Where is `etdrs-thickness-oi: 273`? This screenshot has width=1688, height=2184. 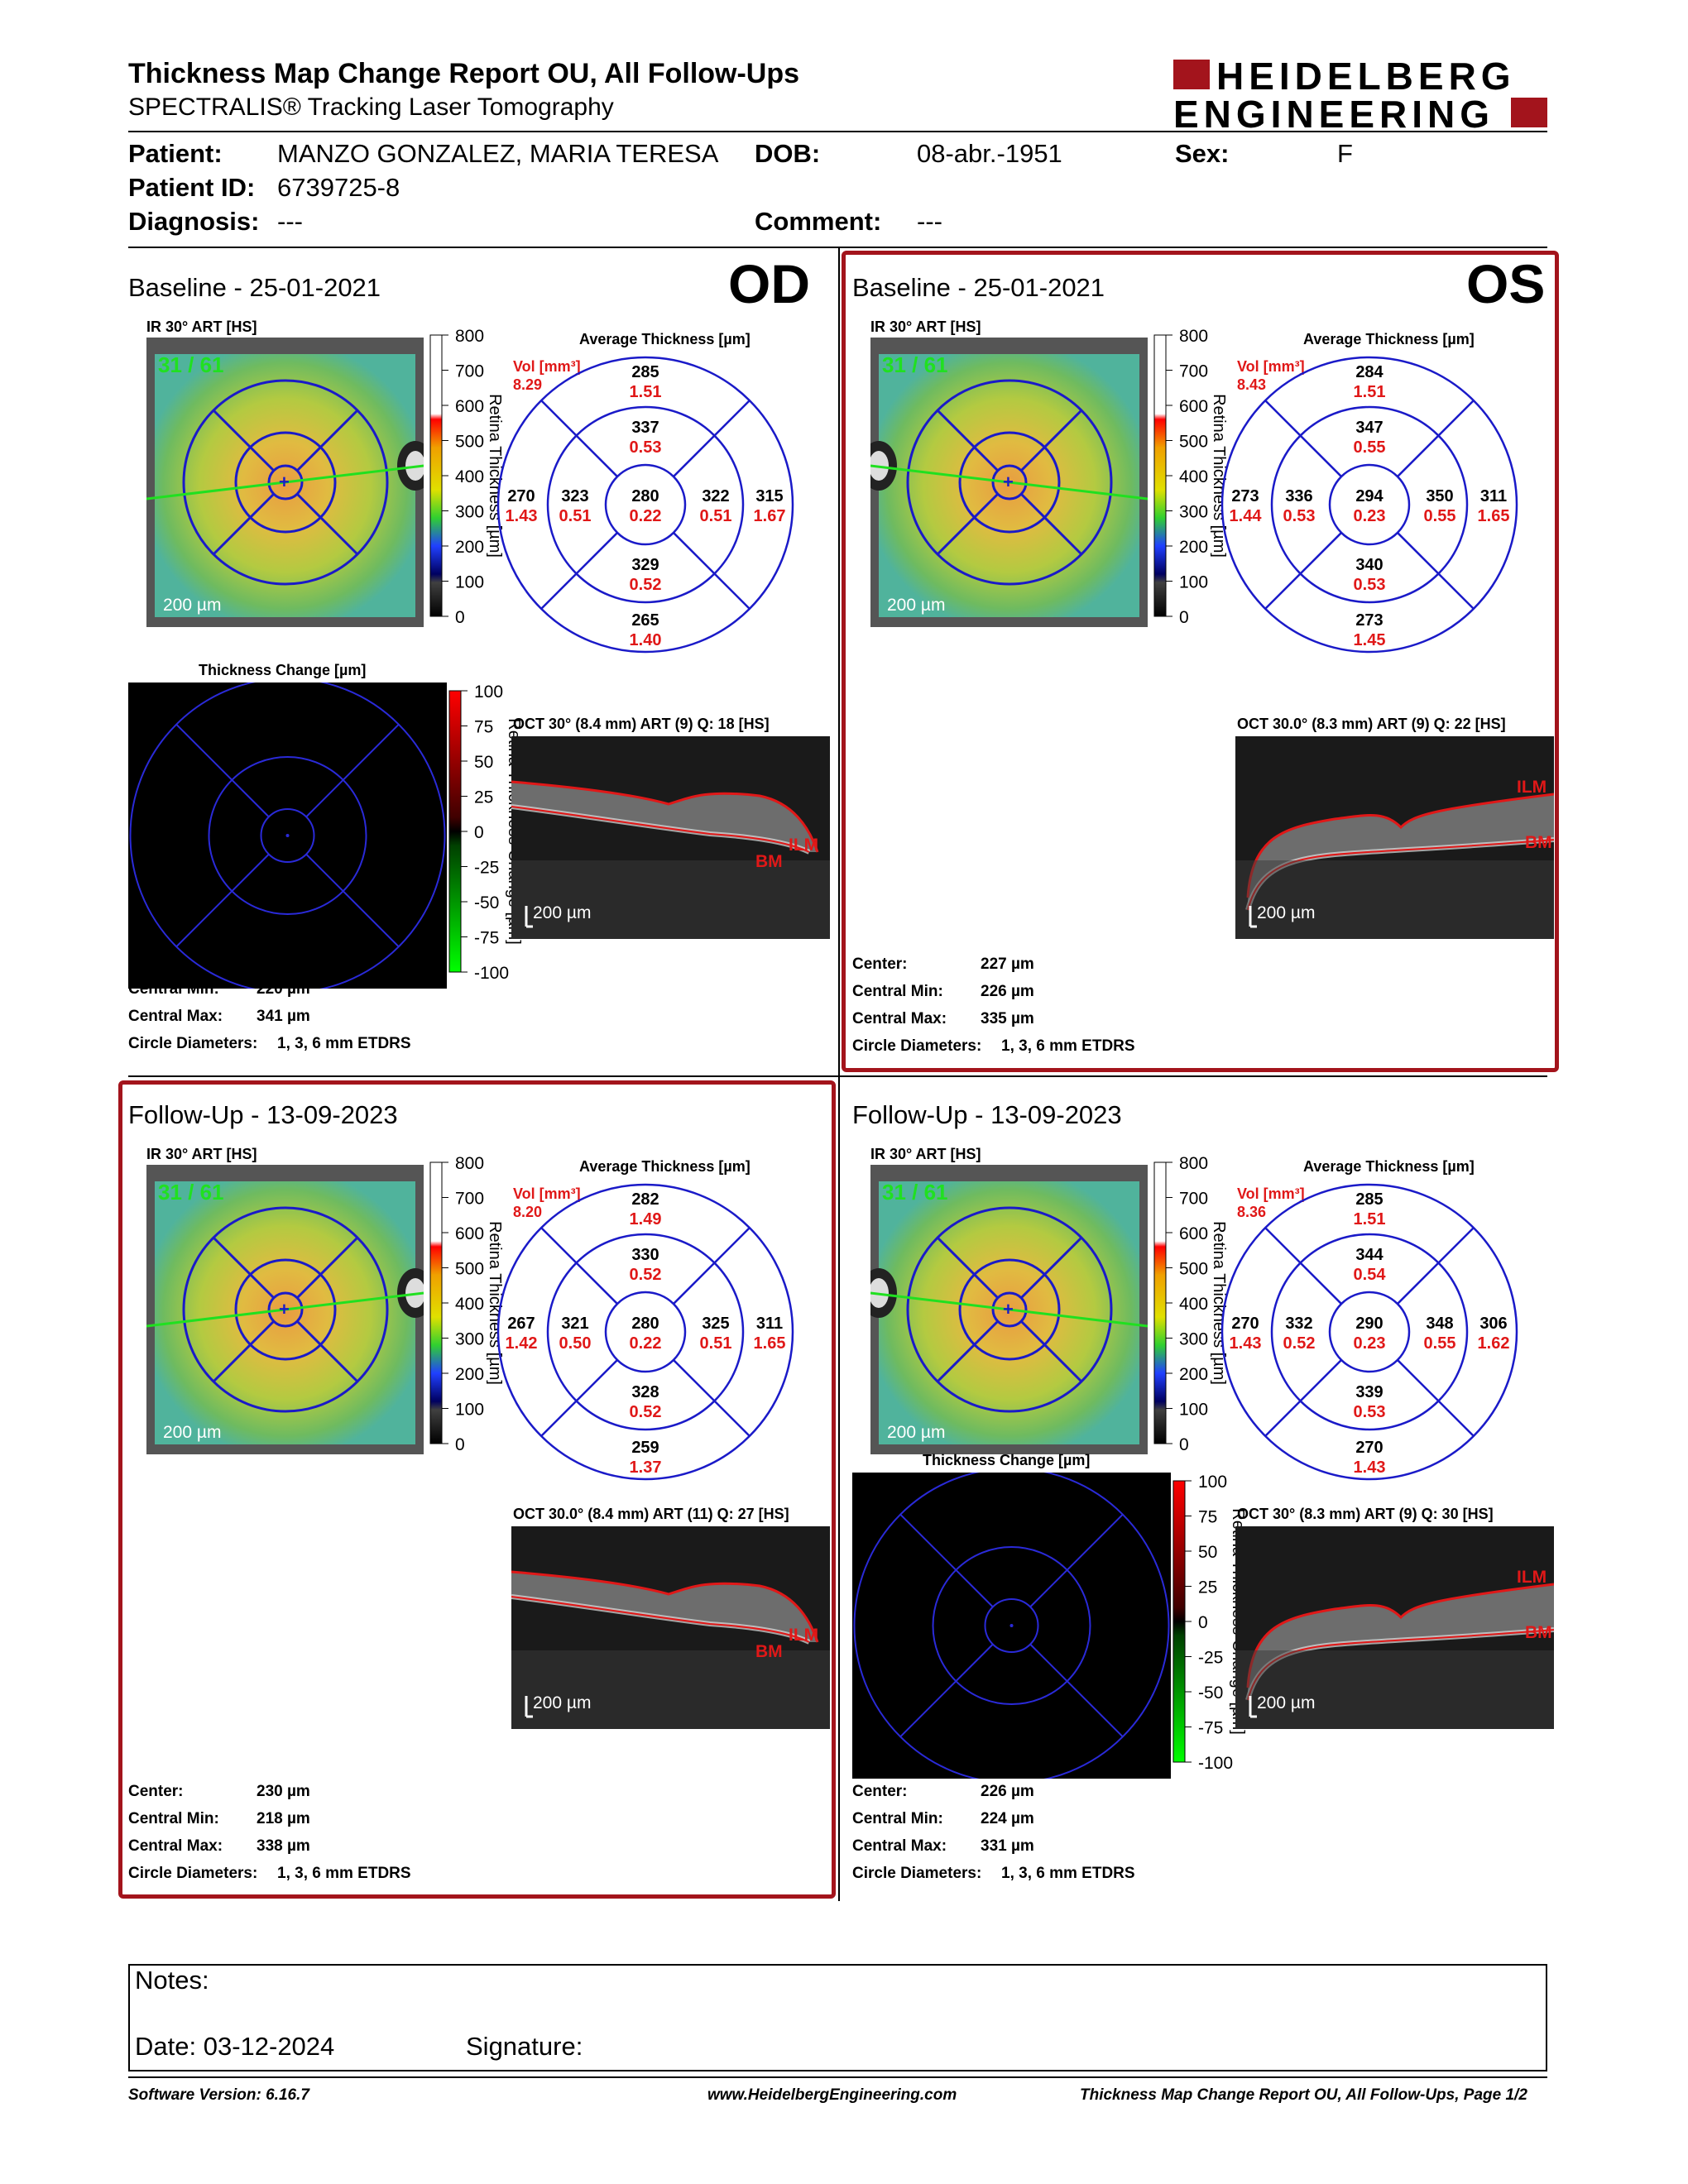 etdrs-thickness-oi: 273 is located at coordinates (1369, 620).